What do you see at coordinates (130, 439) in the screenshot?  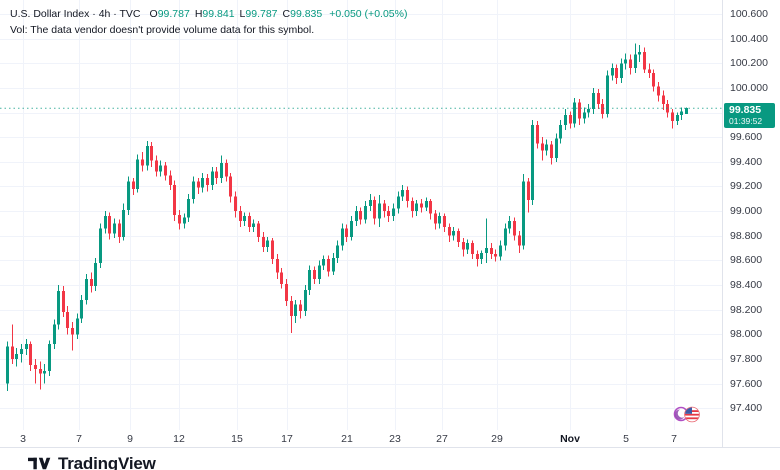 I see `time-axis-label: 9` at bounding box center [130, 439].